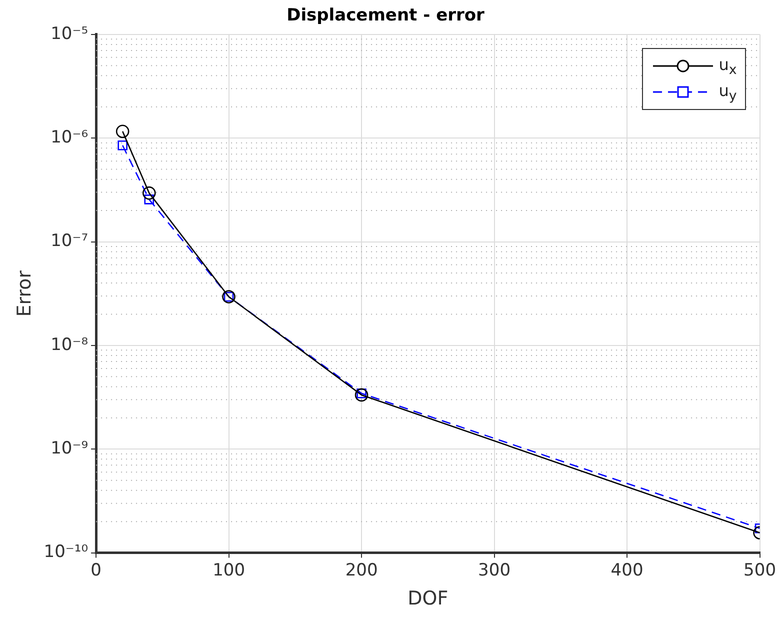 Image resolution: width=779 pixels, height=619 pixels. Describe the element at coordinates (69, 241) in the screenshot. I see `y-tick-label: 10⁻⁷` at that location.